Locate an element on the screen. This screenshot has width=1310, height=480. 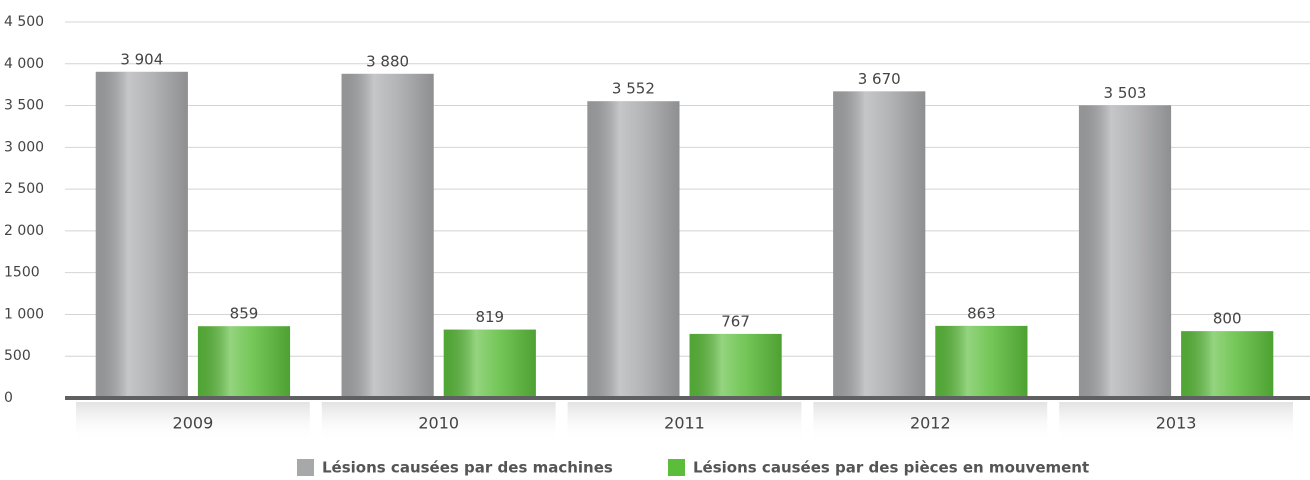
data-label: 800 is located at coordinates (1227, 319).